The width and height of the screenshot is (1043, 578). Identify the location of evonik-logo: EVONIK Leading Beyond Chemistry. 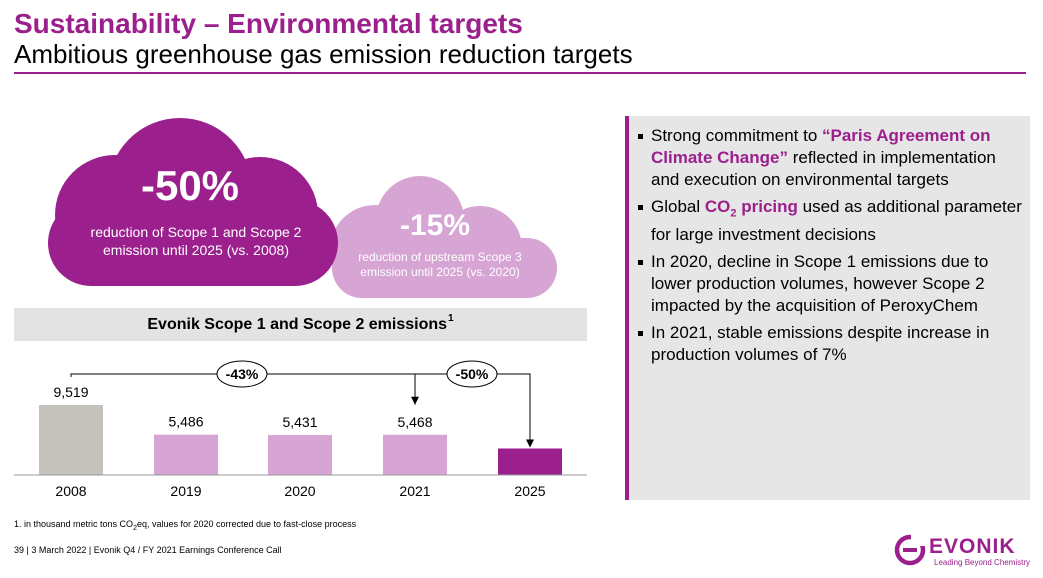
(962, 551).